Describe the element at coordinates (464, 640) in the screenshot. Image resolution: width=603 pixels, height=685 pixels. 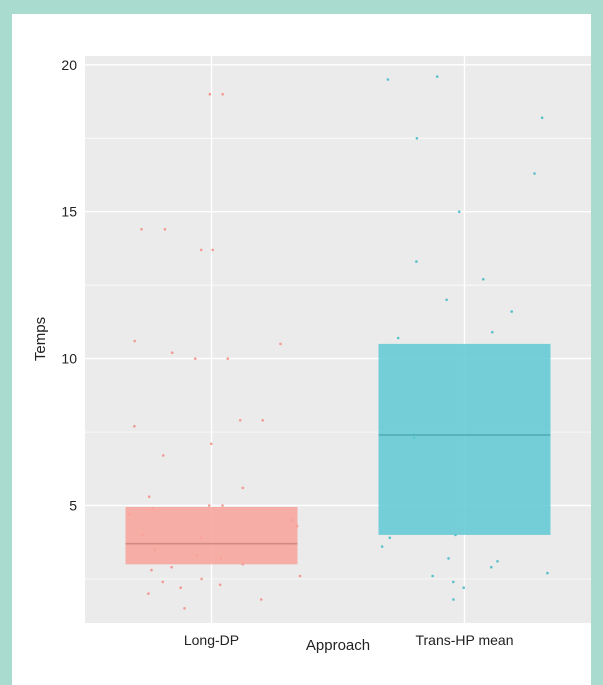
I see `x-tick-label: Trans-HP mean` at that location.